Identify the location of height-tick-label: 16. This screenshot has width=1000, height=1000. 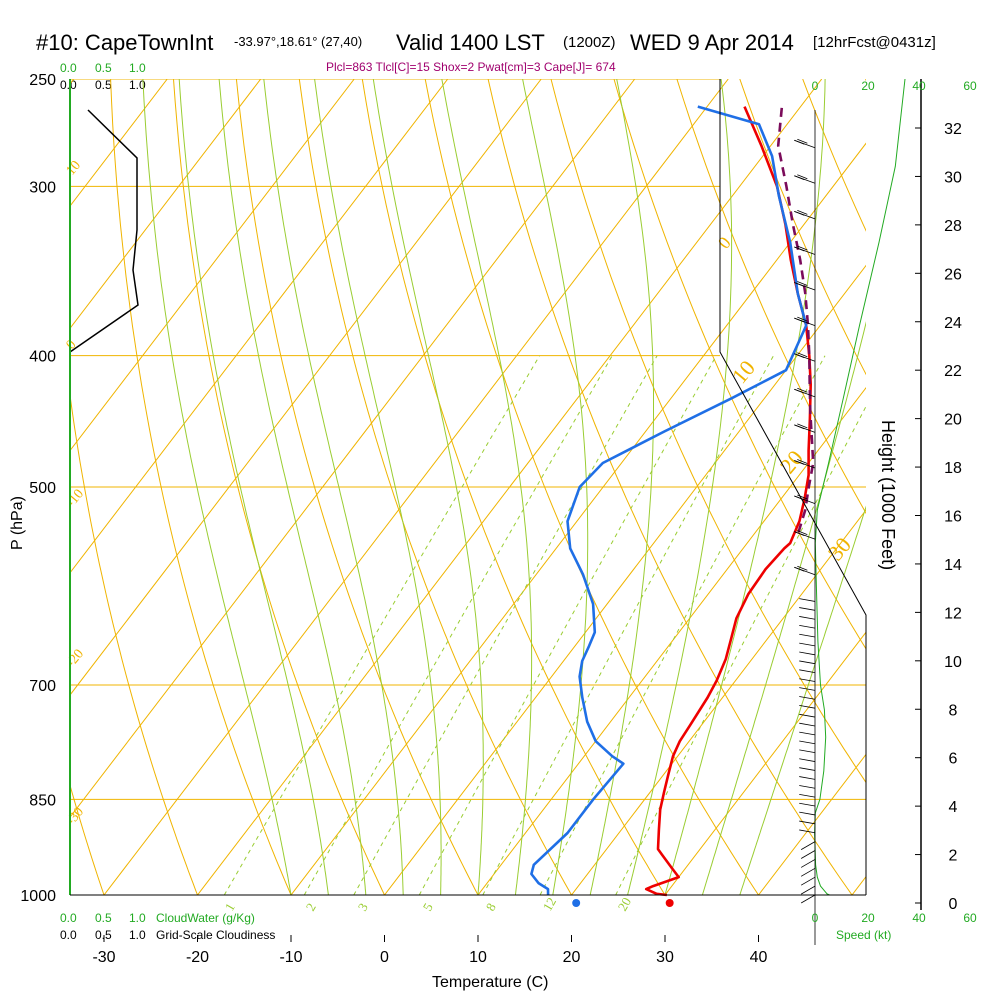
(953, 517).